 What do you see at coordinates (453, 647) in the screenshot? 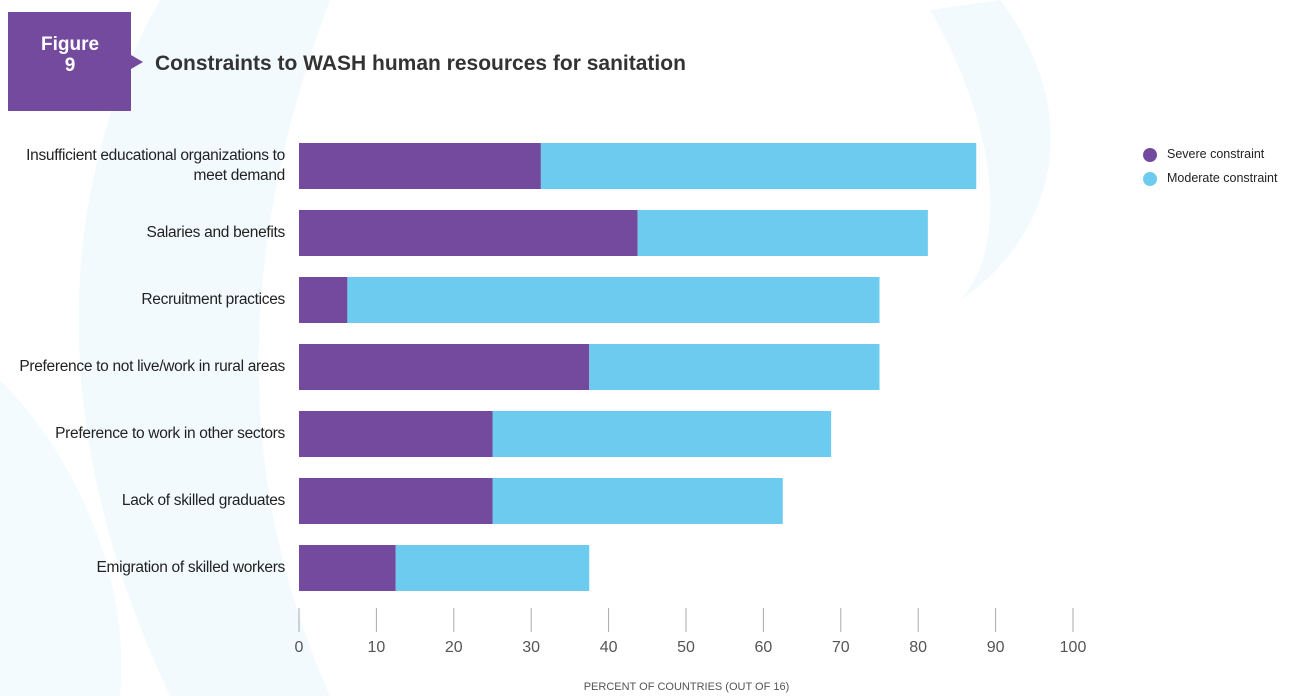
I see `x-tick-label: 20` at bounding box center [453, 647].